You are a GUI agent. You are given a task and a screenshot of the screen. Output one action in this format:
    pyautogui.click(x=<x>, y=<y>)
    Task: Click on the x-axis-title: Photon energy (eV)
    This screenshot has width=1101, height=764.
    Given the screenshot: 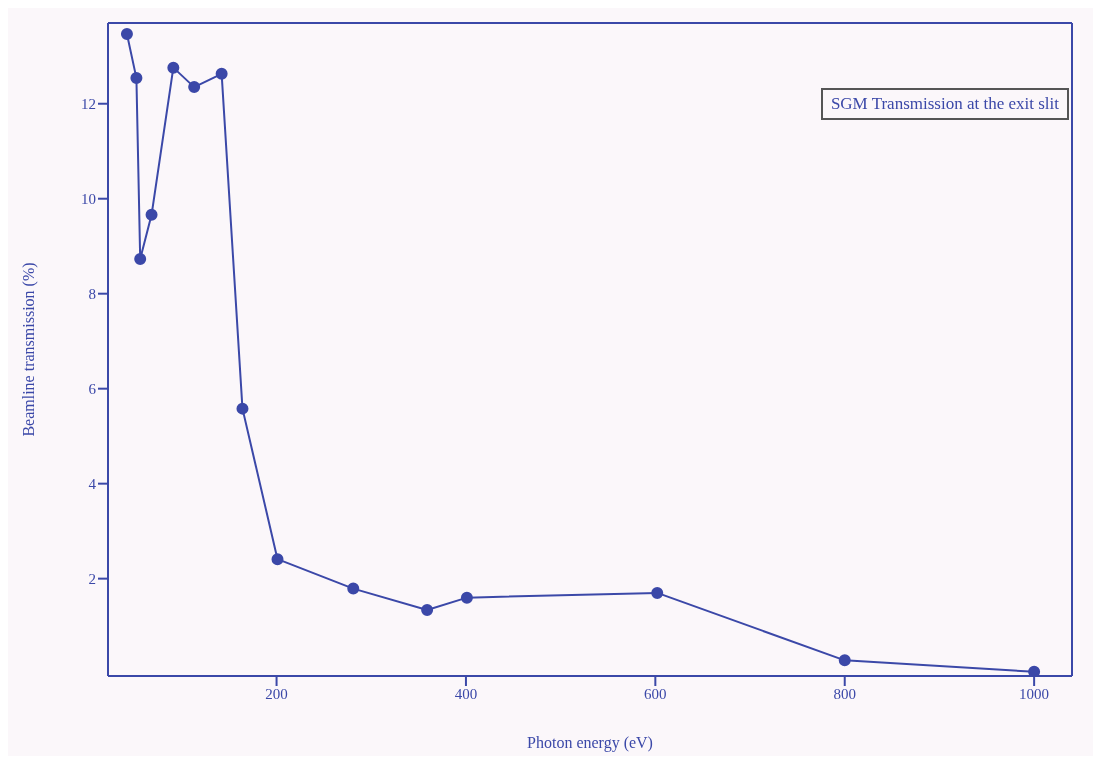 What is the action you would take?
    pyautogui.click(x=590, y=743)
    